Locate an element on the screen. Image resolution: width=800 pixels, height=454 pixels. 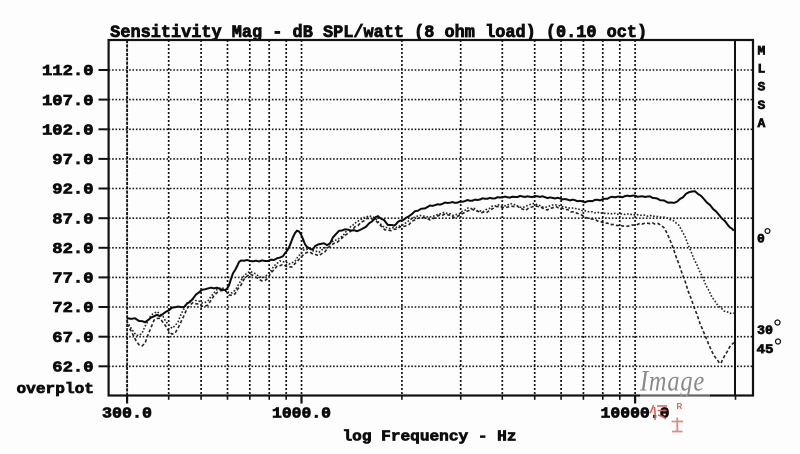
svg-text: 45 is located at coordinates (765, 349).